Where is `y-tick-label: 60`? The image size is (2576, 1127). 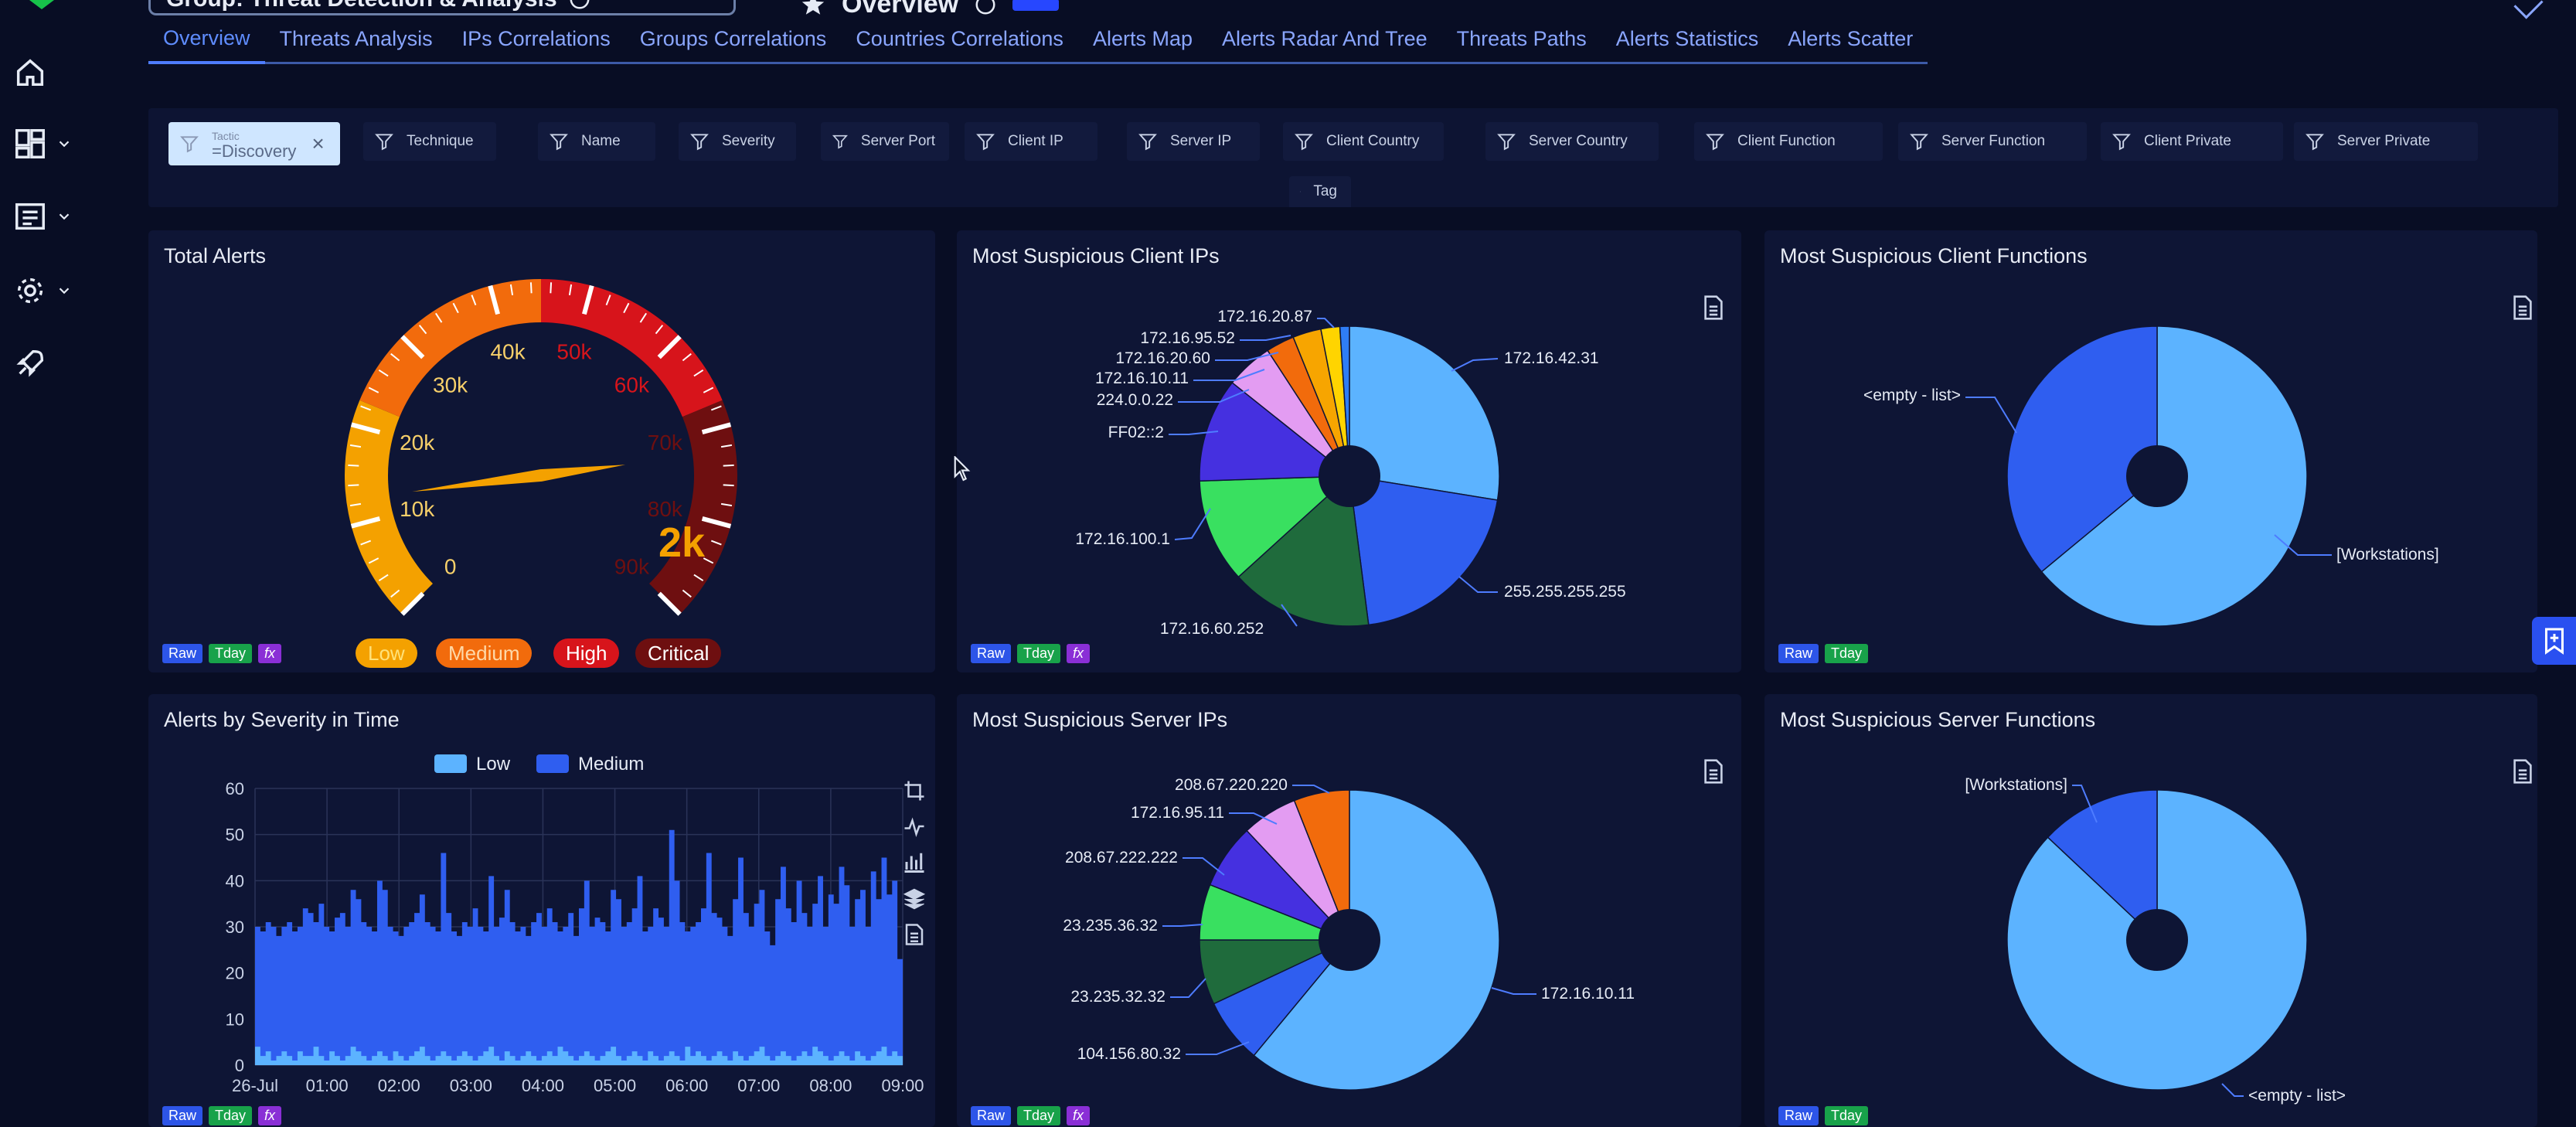
y-tick-label: 60 is located at coordinates (235, 789).